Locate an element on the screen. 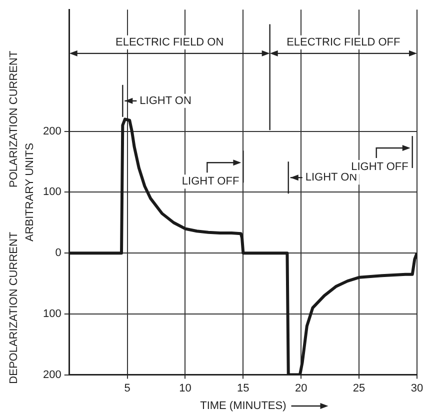  y-axis-title: ARBITRARY UNITS is located at coordinates (30, 192).